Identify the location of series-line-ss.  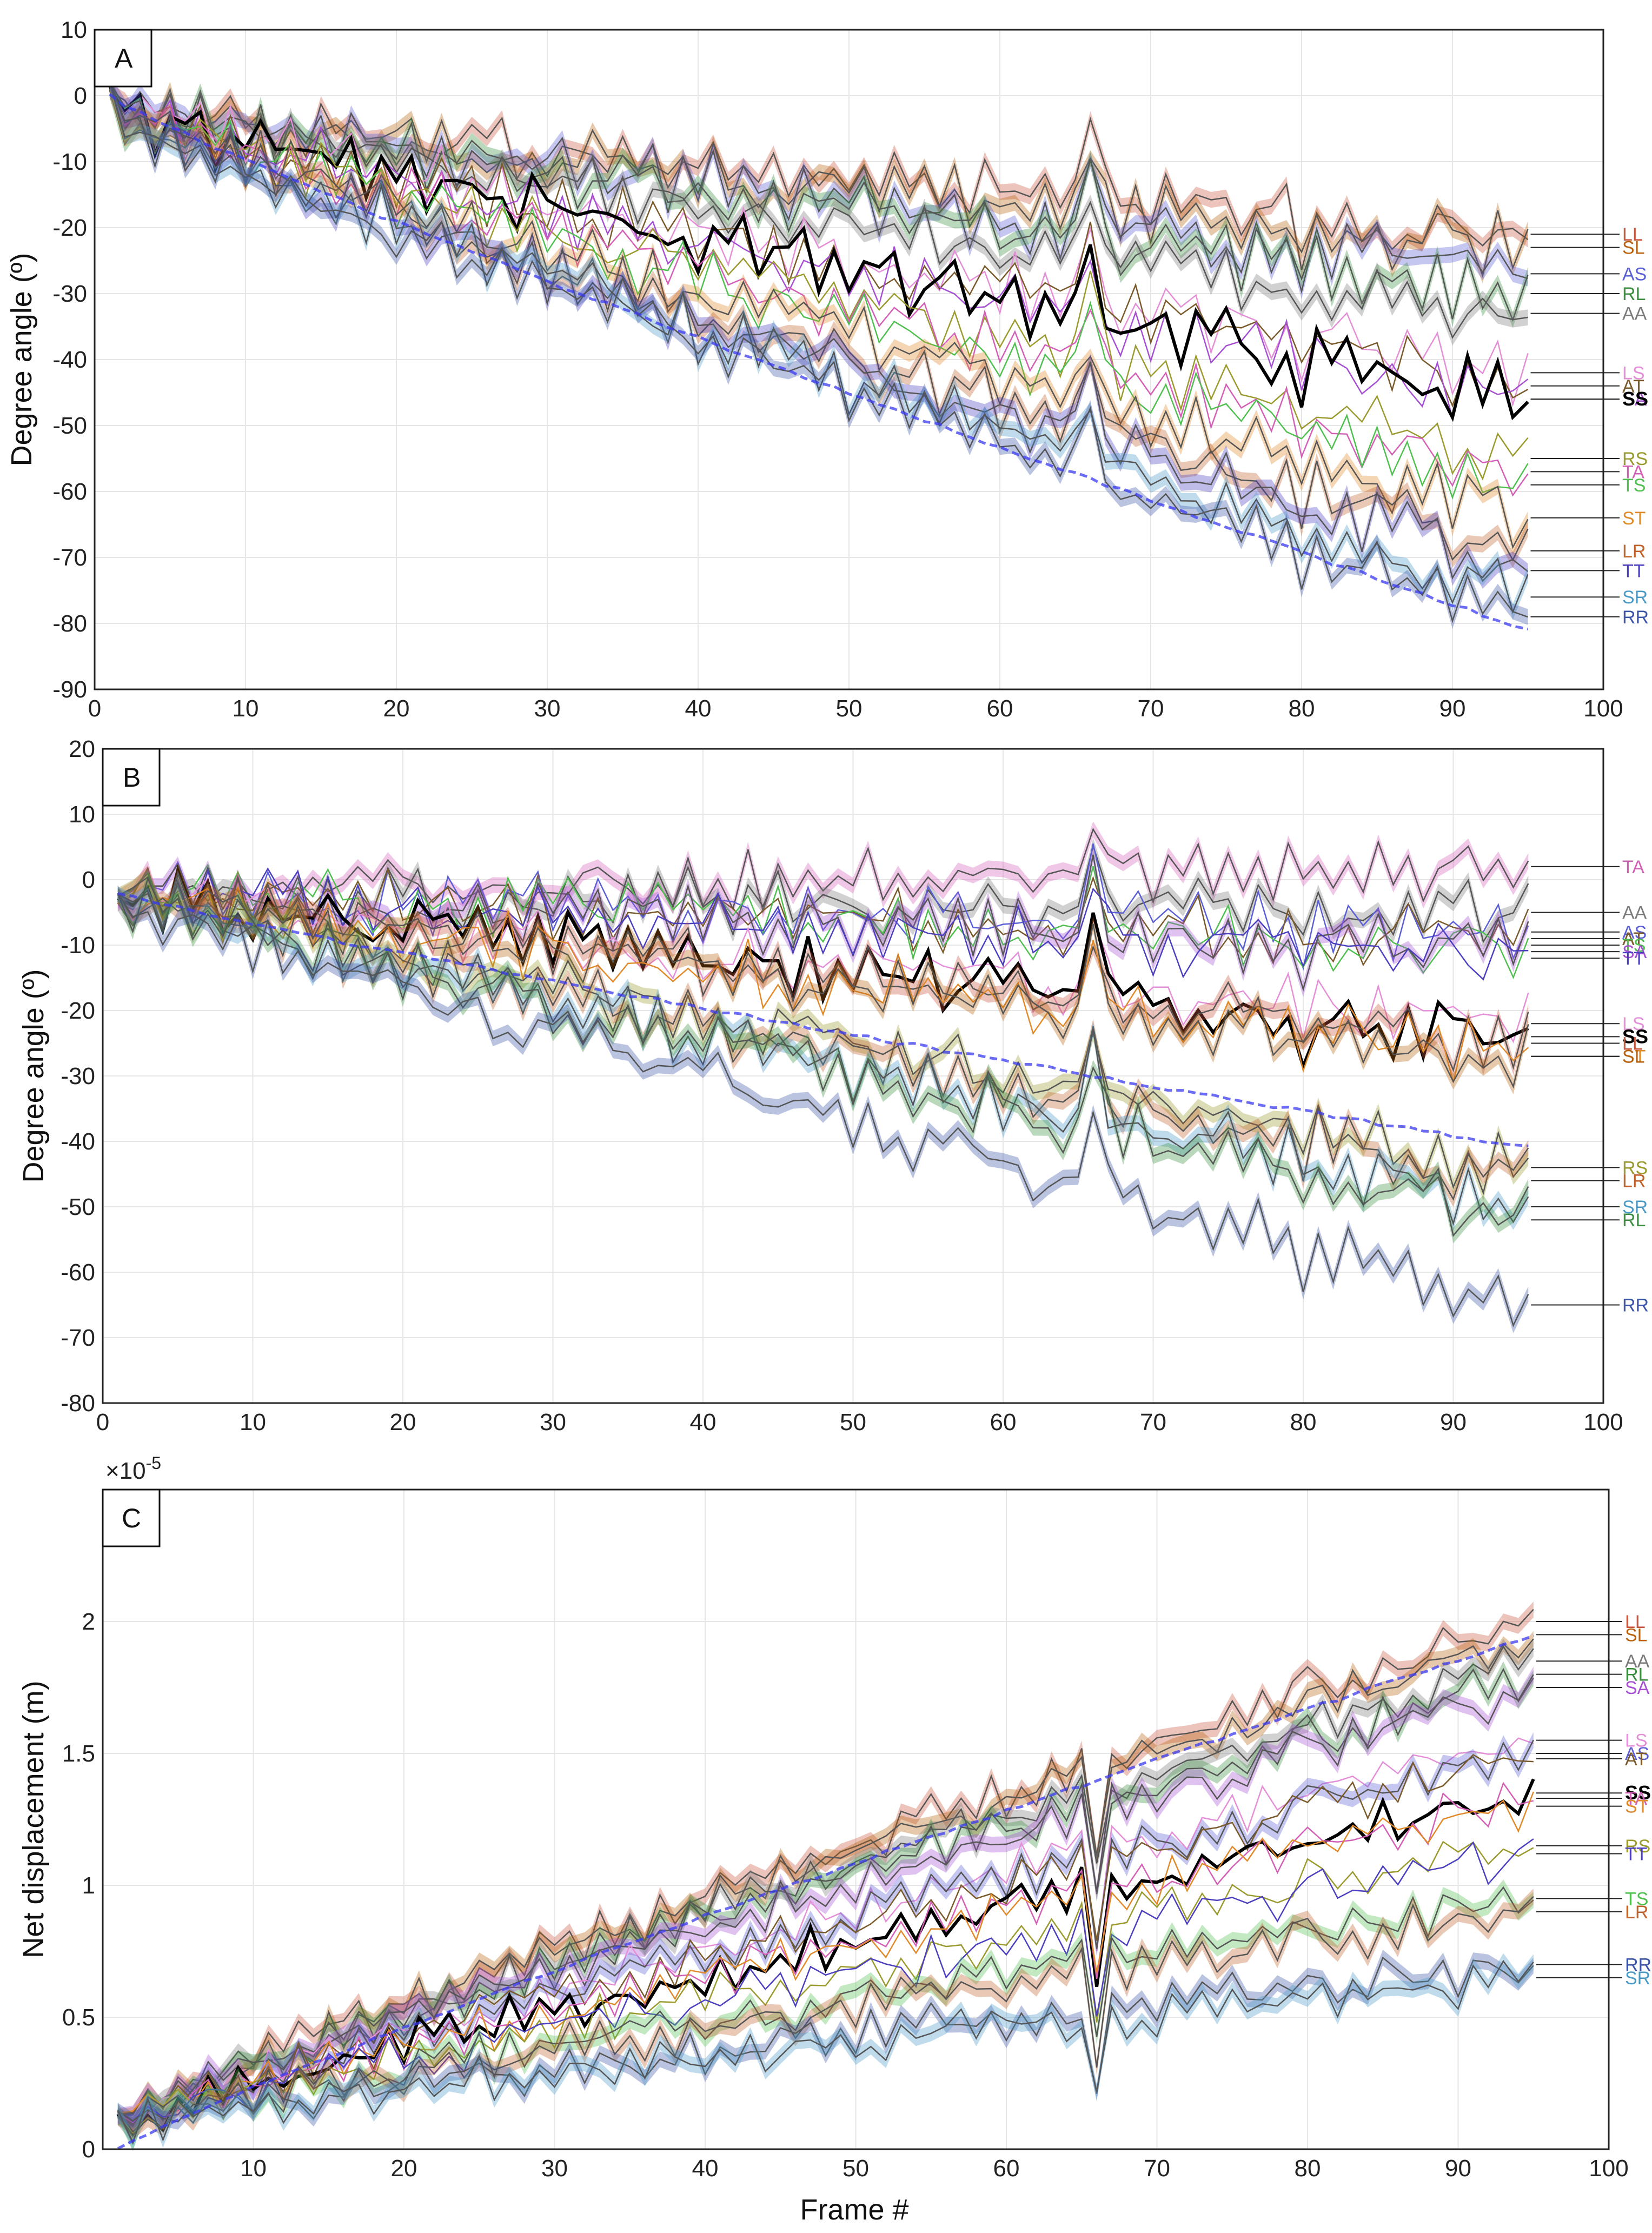
(823, 969).